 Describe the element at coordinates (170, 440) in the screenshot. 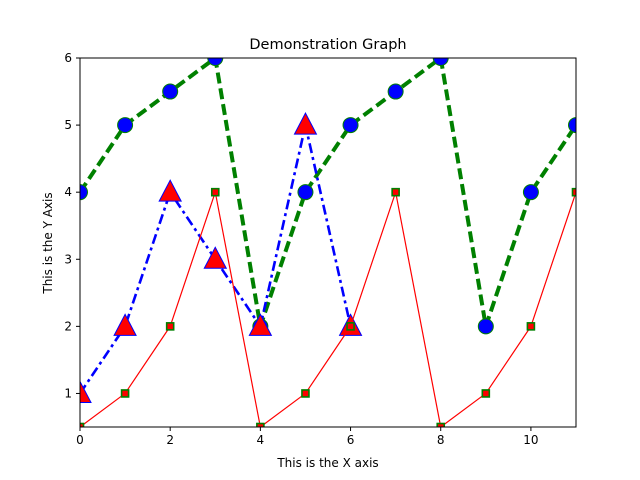

I see `x-tick-label-2: 2` at that location.